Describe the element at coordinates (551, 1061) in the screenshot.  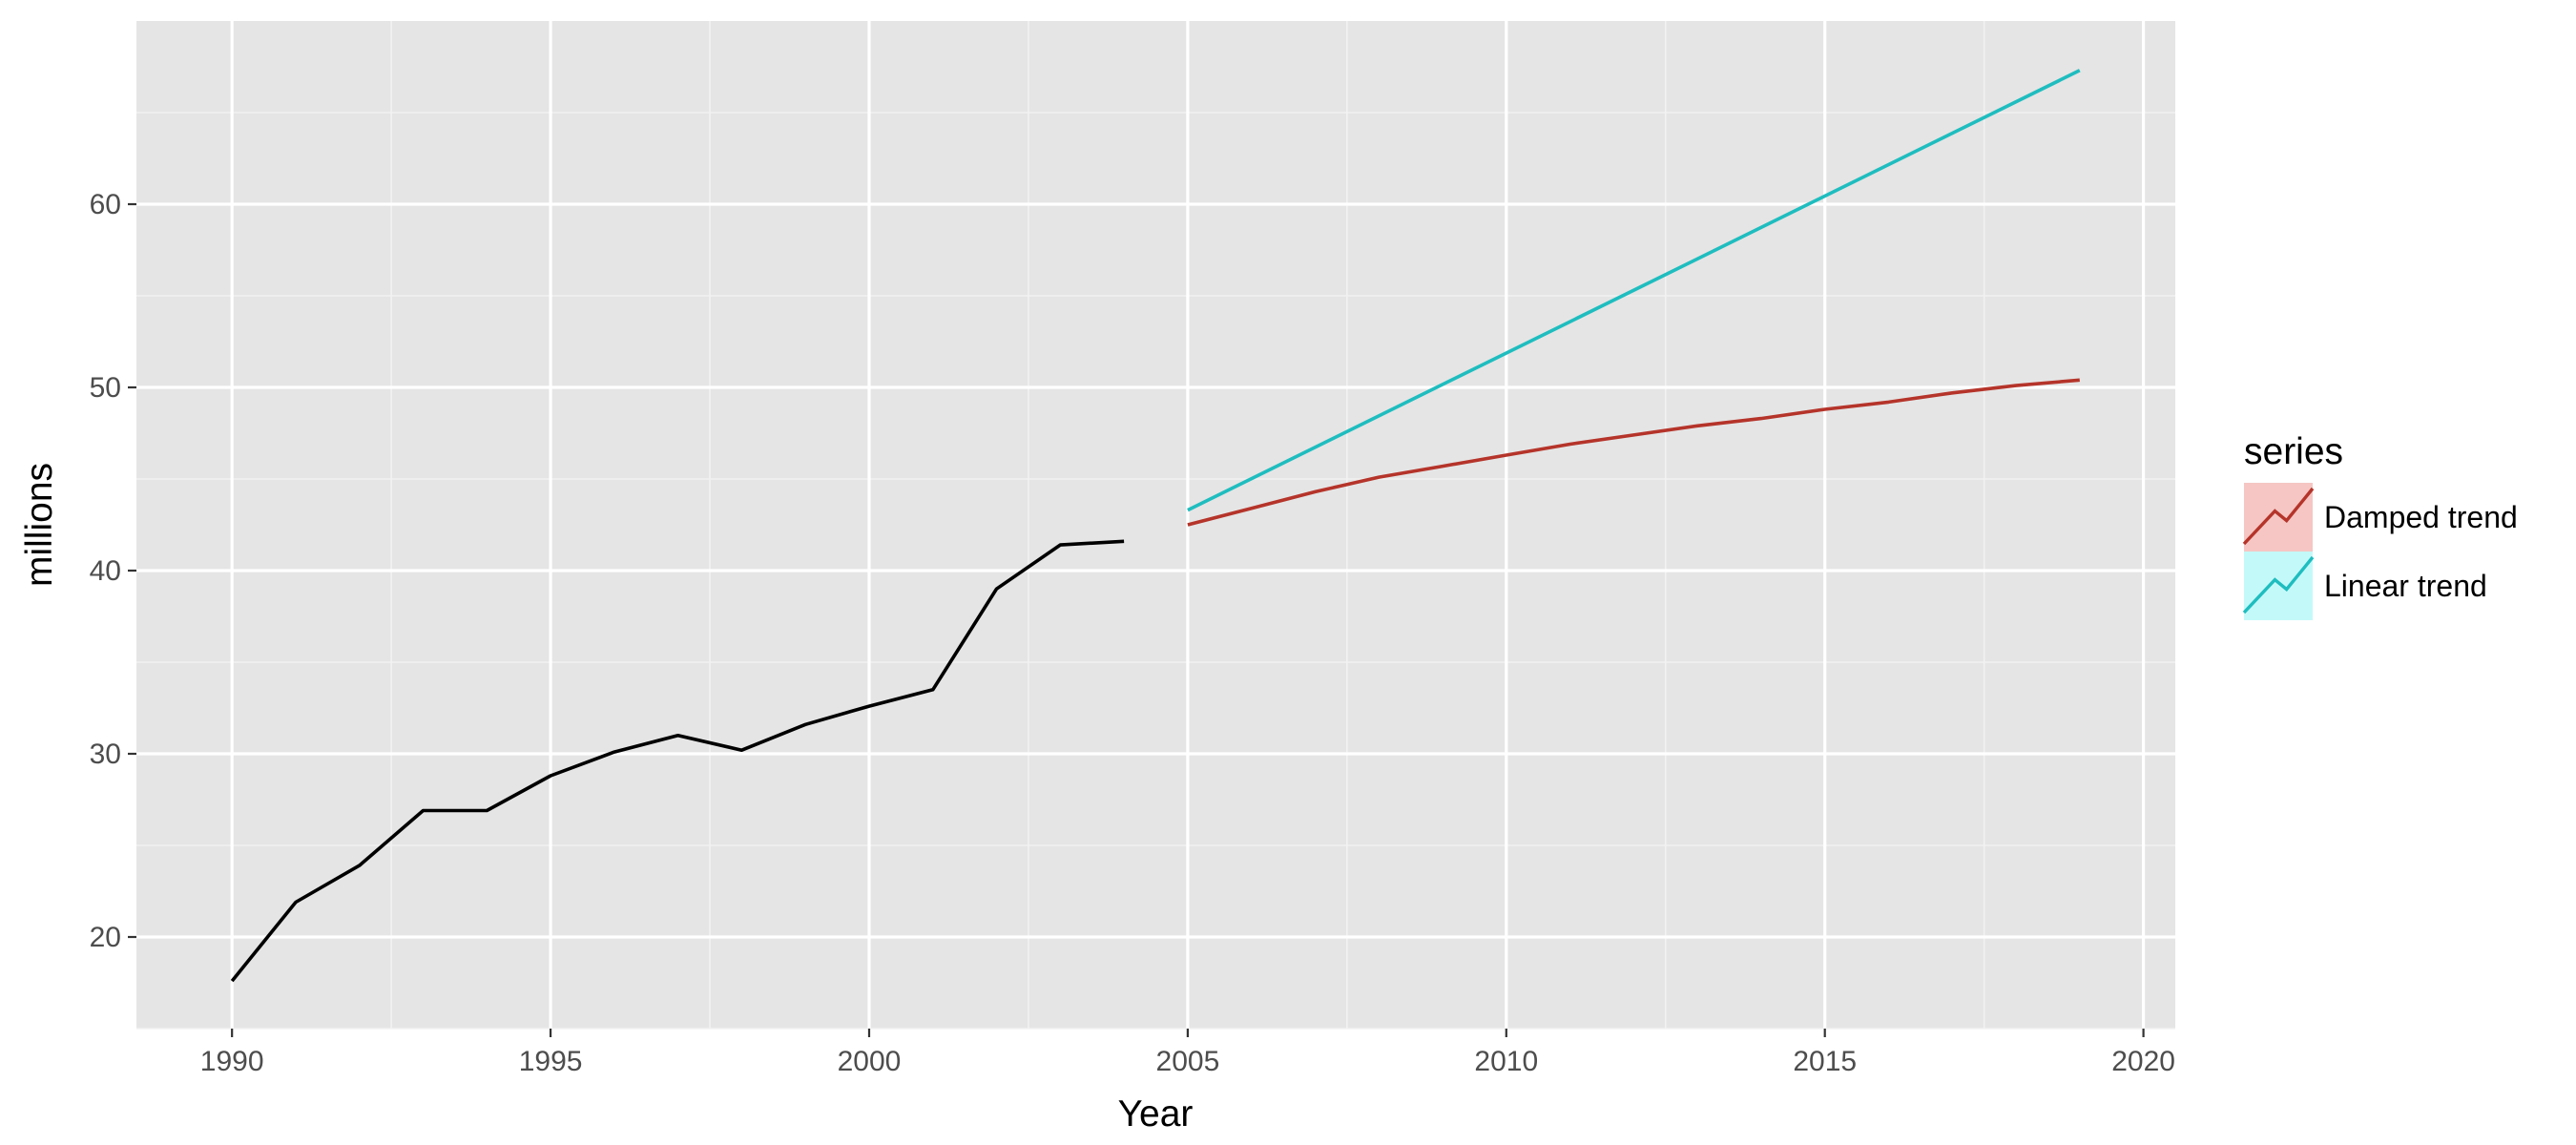
I see `x-tick-label: 1995` at that location.